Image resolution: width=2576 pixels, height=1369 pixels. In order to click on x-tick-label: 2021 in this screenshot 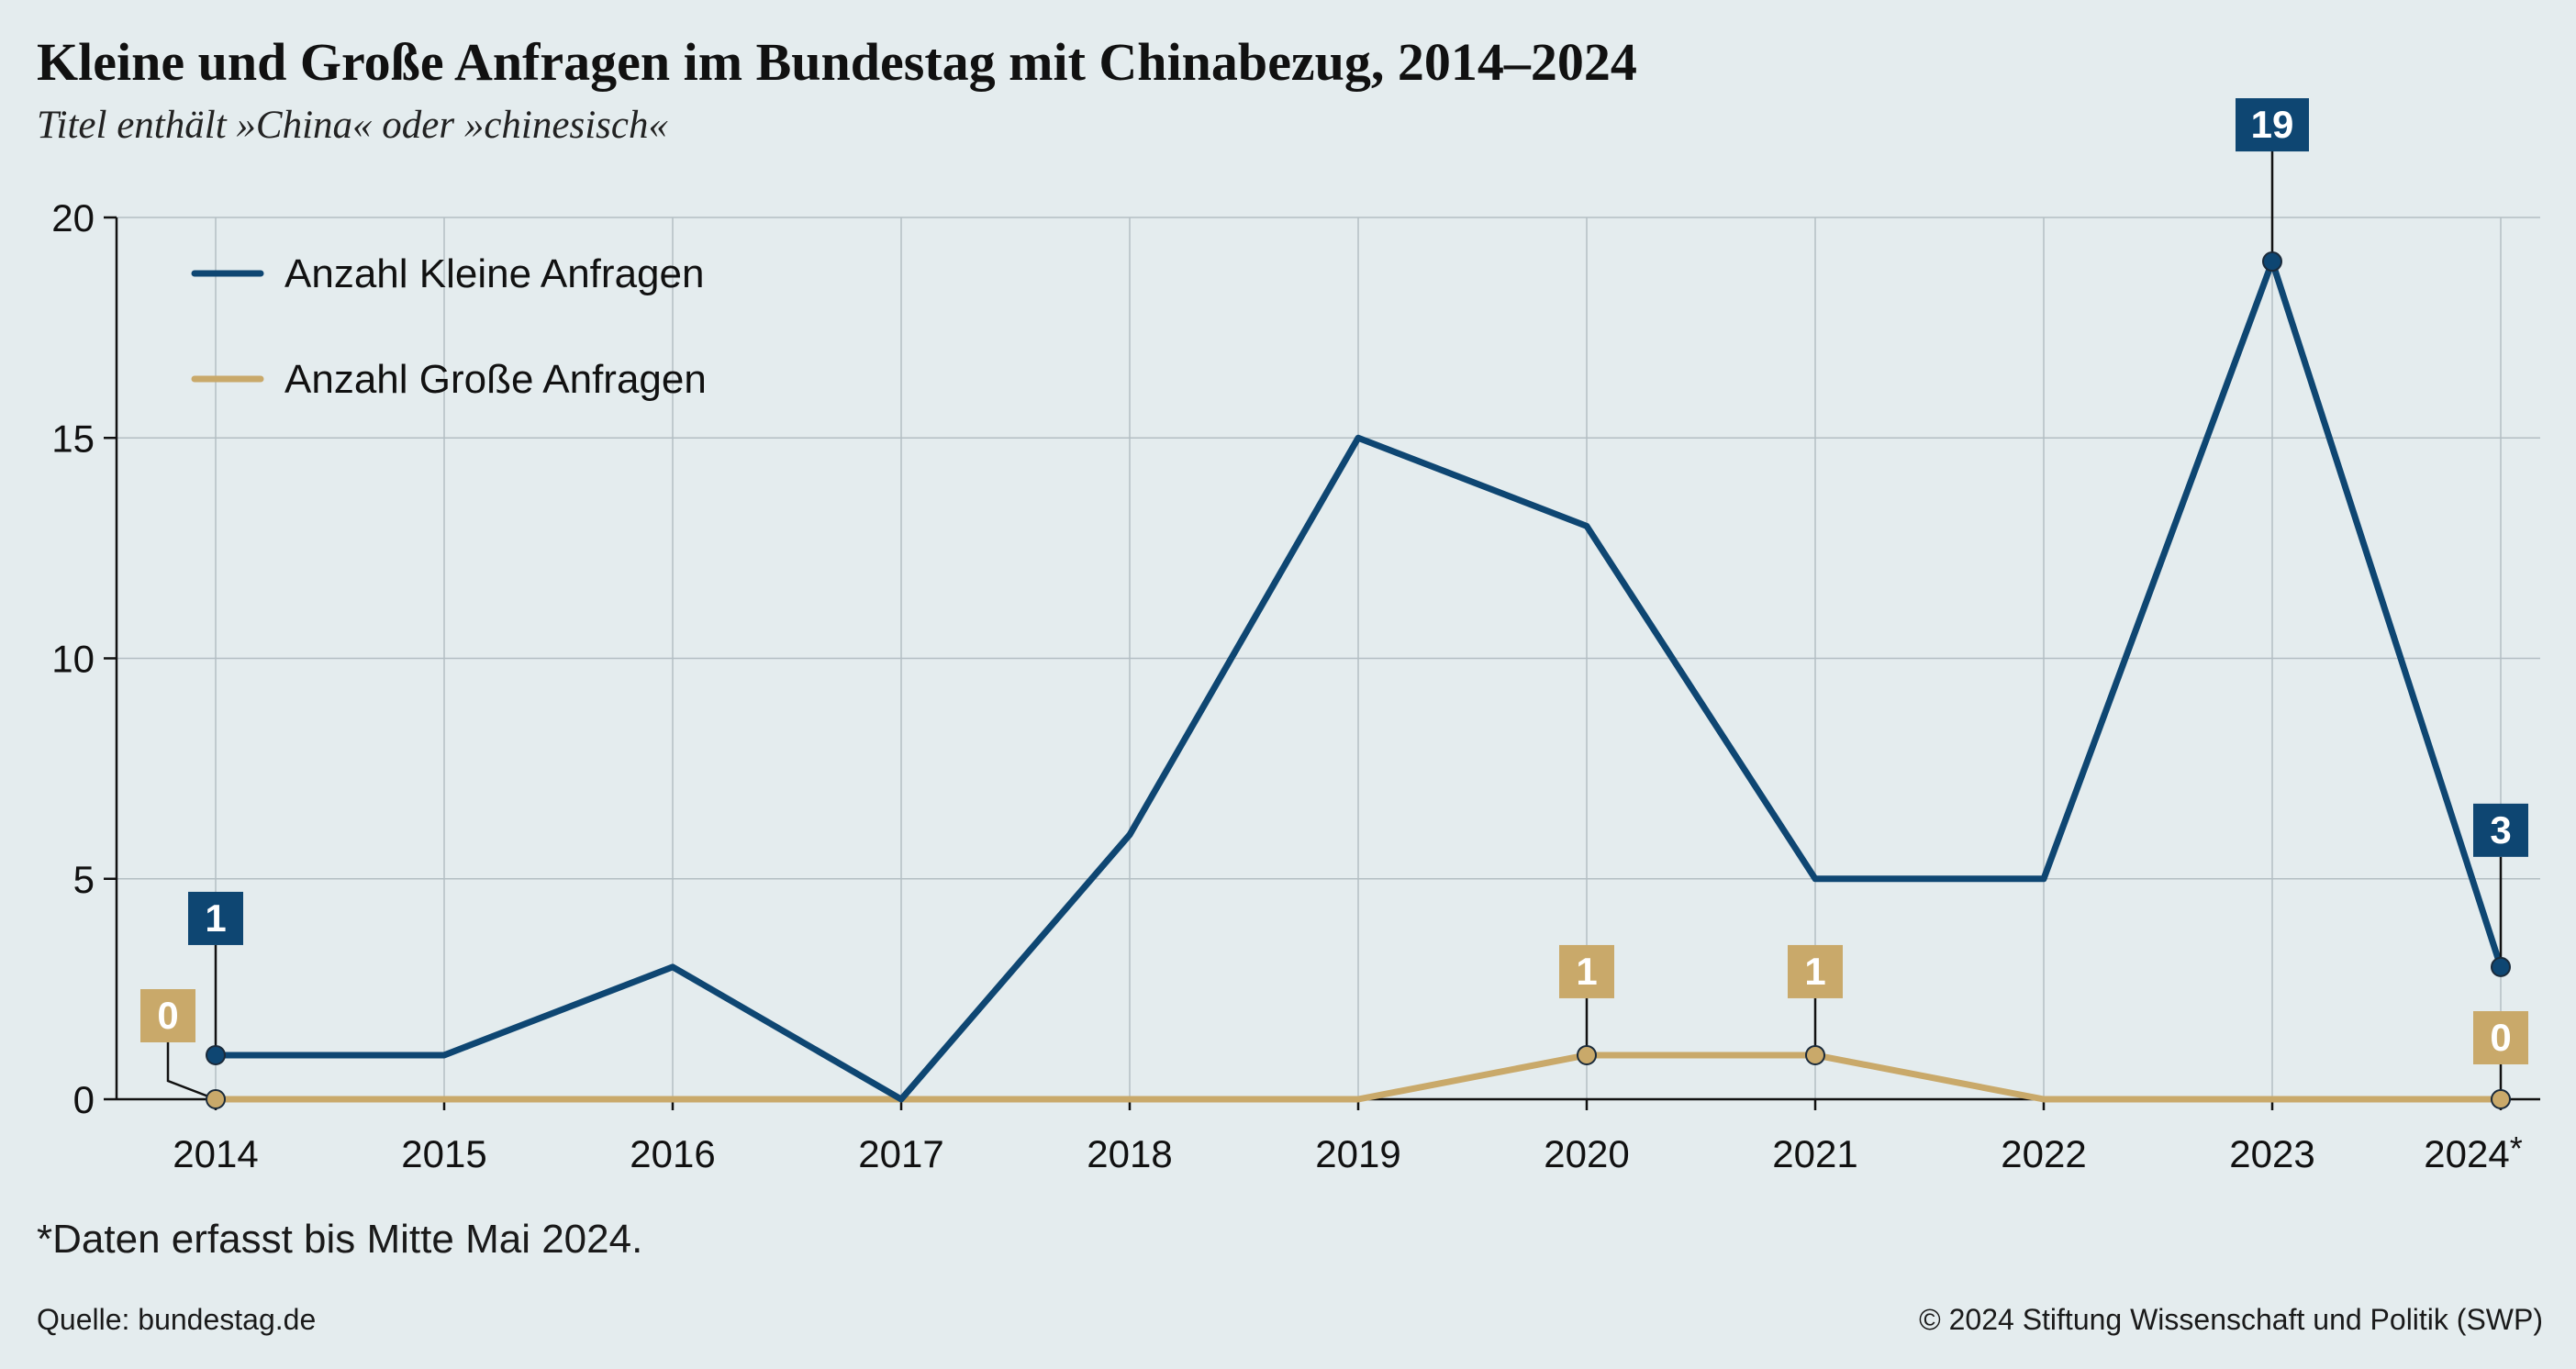, I will do `click(1814, 1153)`.